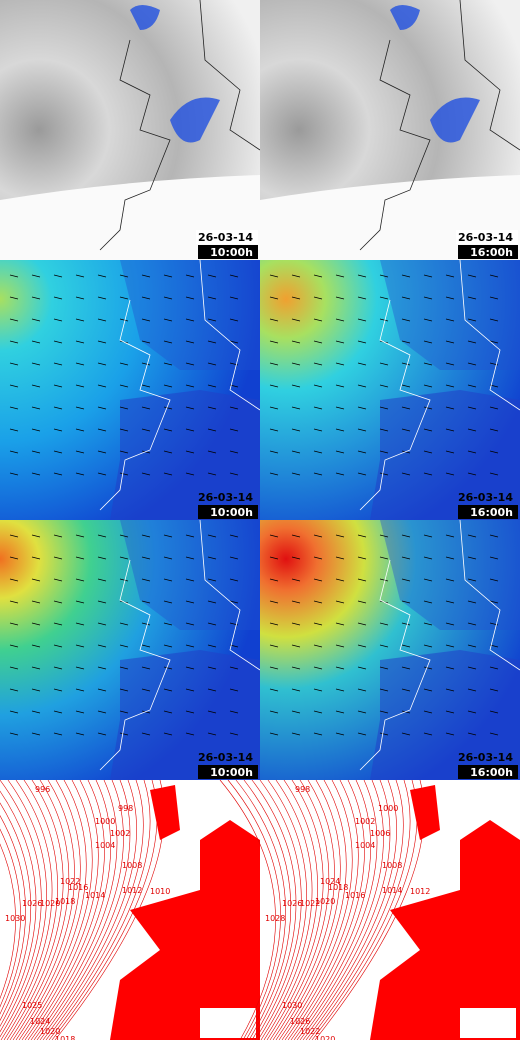 This screenshot has width=520, height=1040. What do you see at coordinates (292, 1005) in the screenshot?
I see `isobar-label: 1030` at bounding box center [292, 1005].